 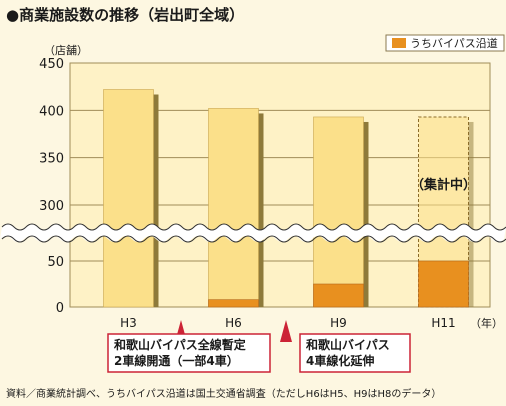 I want to click on annotation-text: 4車線化延伸, so click(x=340, y=360).